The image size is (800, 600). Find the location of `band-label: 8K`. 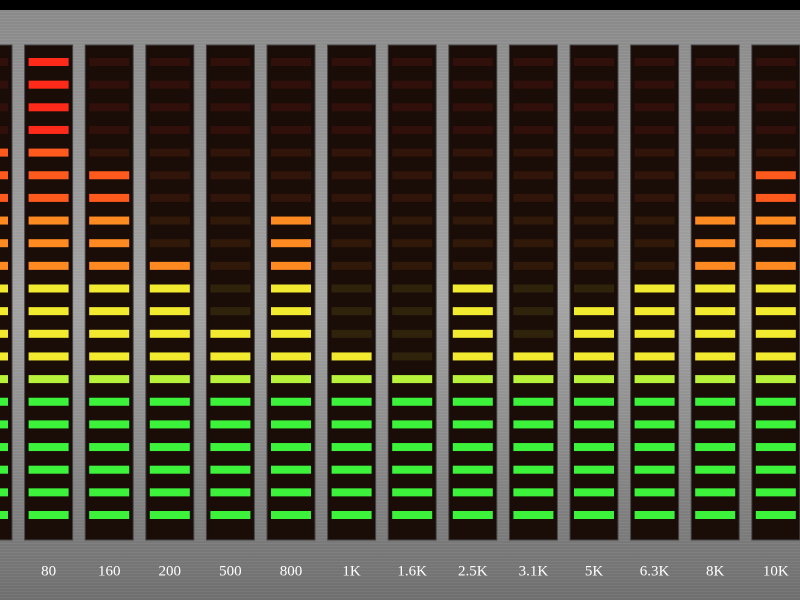

band-label: 8K is located at coordinates (715, 571).